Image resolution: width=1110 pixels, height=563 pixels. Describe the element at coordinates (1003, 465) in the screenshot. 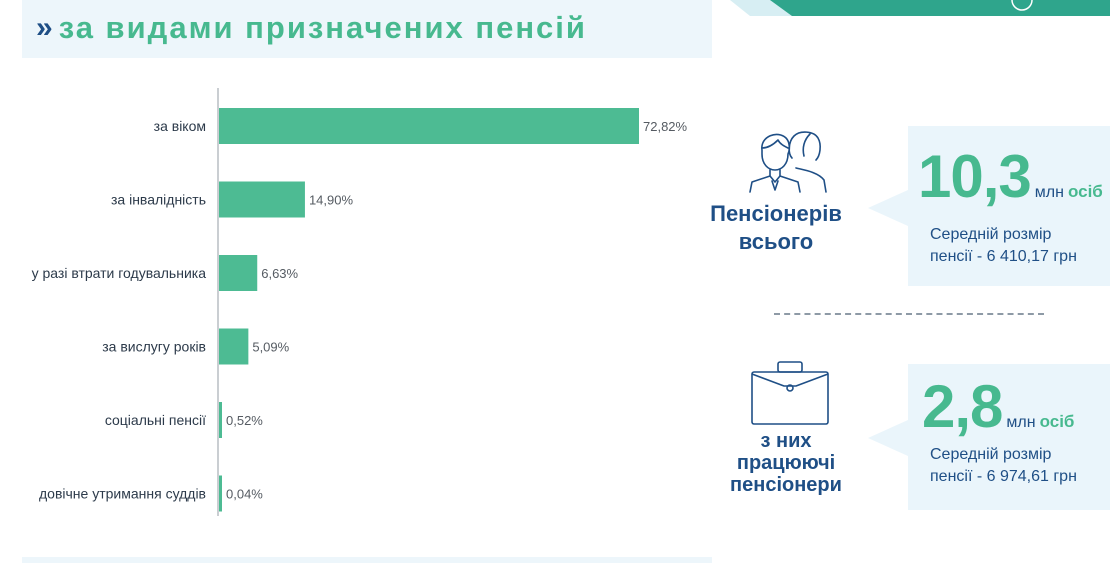

I see `working-pensioners-average: Середній розмір пенсії - 6 974,61 грн` at that location.